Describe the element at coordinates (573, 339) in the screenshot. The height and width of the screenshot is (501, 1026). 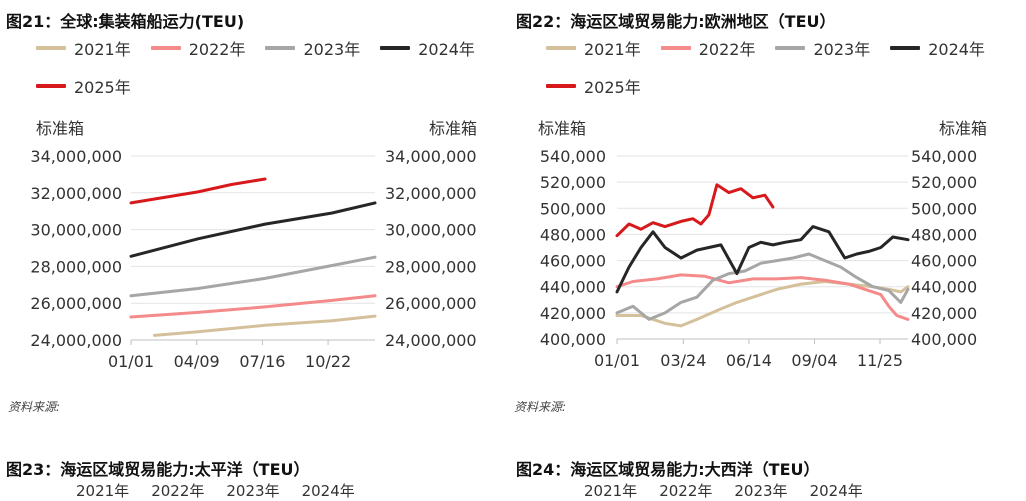
I see `y-tick-label-left: 400,000` at that location.